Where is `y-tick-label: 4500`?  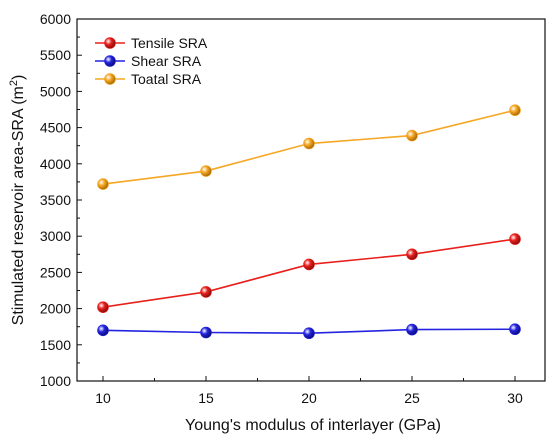
y-tick-label: 4500 is located at coordinates (55, 128).